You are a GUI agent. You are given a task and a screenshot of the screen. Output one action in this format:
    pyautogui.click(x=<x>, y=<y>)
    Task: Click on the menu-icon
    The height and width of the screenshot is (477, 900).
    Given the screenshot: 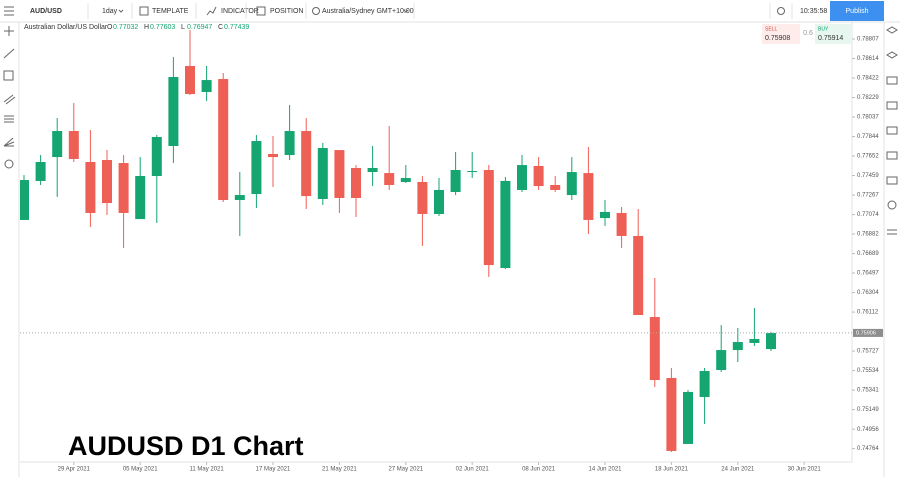 What is the action you would take?
    pyautogui.click(x=9, y=11)
    